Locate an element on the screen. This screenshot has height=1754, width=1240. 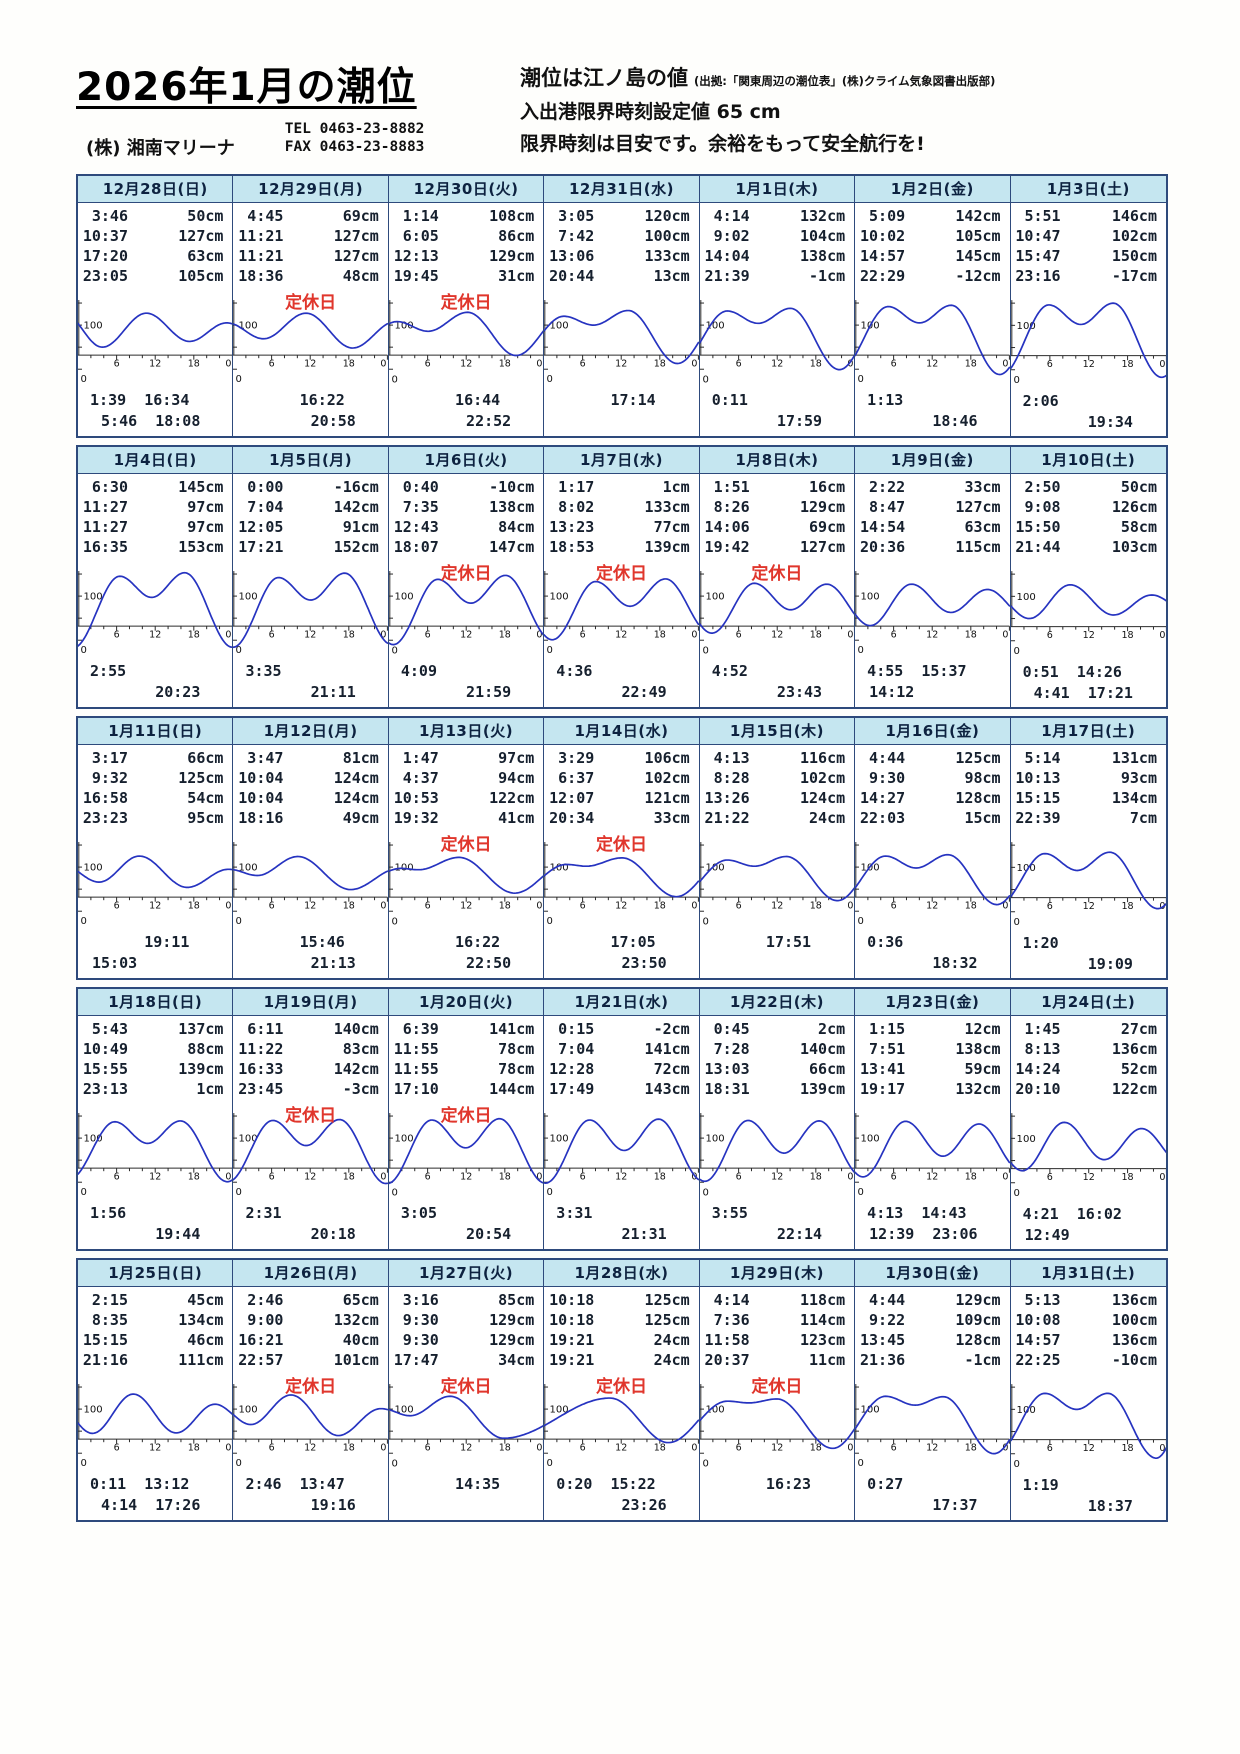
limit-times-line1: 0:51 14:26 is located at coordinates (1067, 671).